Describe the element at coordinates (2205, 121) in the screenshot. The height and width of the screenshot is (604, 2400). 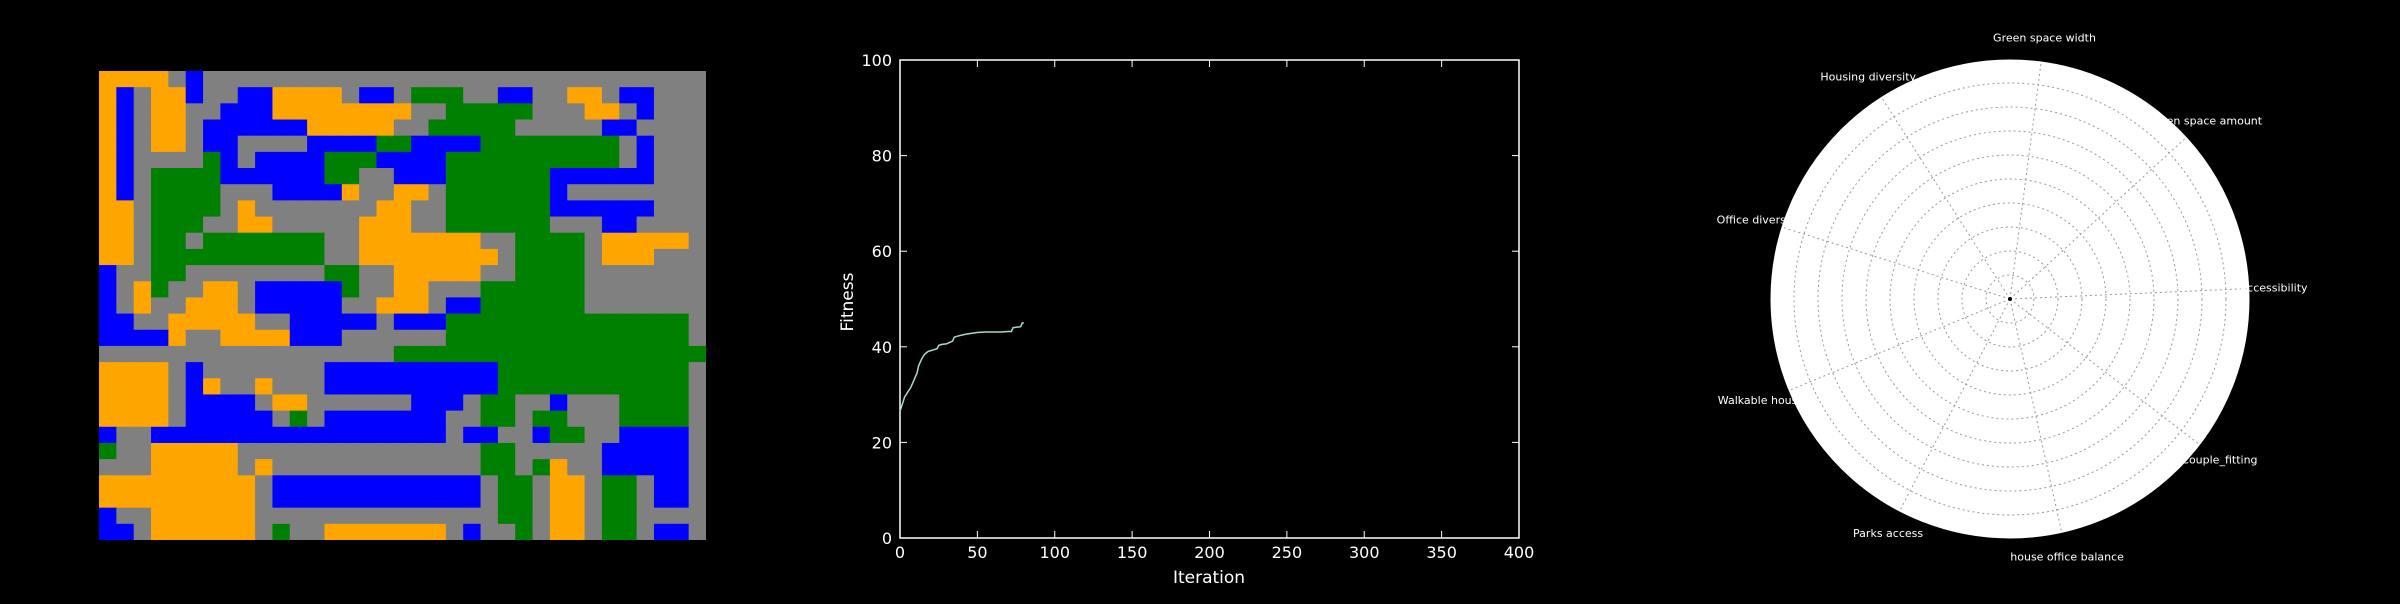
I see `radar-axis-label: Green space amount` at that location.